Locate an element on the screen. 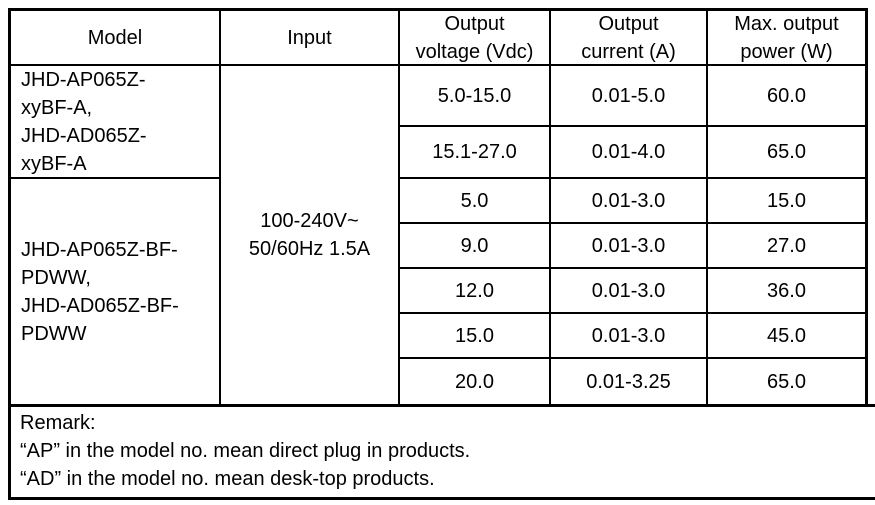 This screenshot has width=875, height=505. power-cell: 27.0 is located at coordinates (786, 245).